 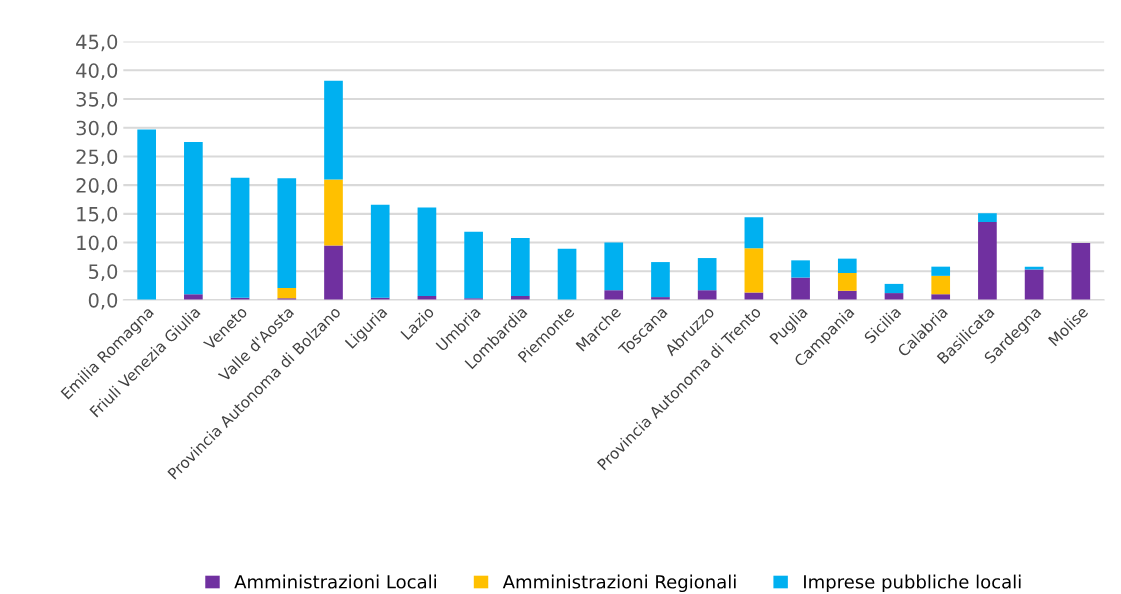 What do you see at coordinates (103, 301) in the screenshot?
I see `y-tick-label: 0,0` at bounding box center [103, 301].